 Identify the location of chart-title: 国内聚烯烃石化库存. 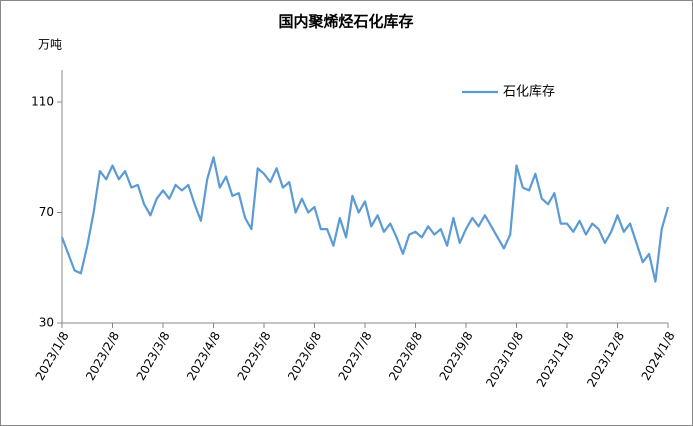
(345, 22).